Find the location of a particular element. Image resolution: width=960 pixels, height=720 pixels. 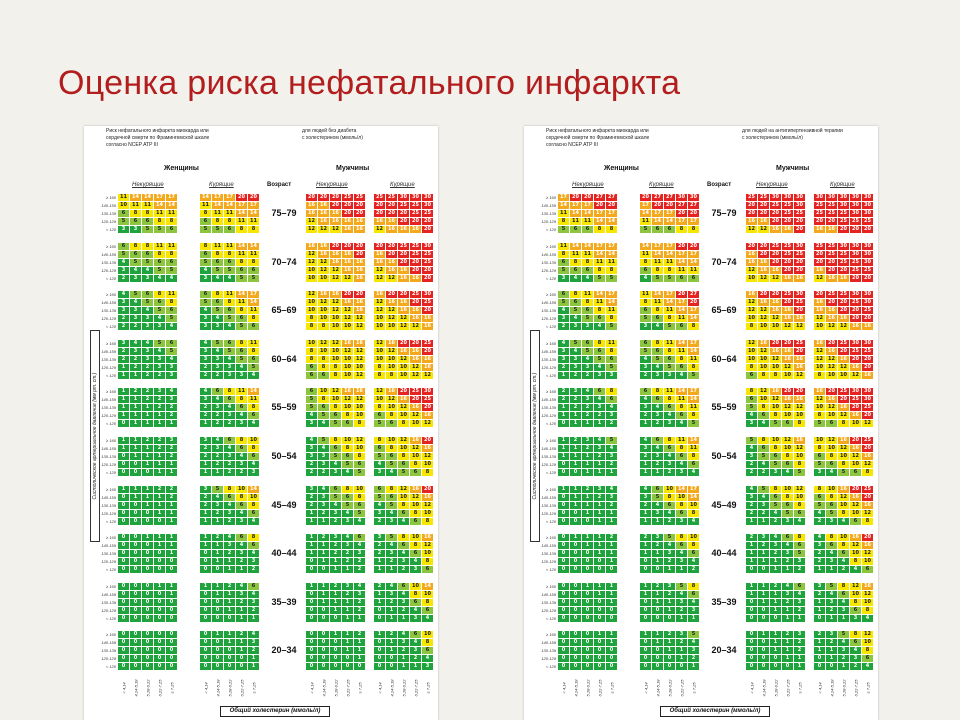

sbp-row-label: ≥ 160 is located at coordinates (111, 635).